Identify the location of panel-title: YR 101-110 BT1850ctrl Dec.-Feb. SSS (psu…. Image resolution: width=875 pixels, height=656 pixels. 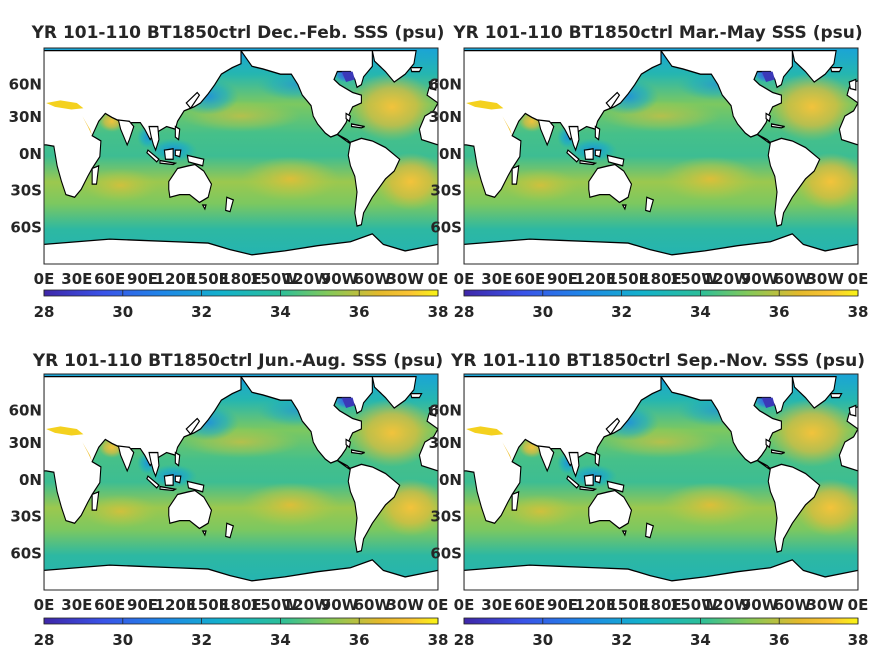
(238, 33).